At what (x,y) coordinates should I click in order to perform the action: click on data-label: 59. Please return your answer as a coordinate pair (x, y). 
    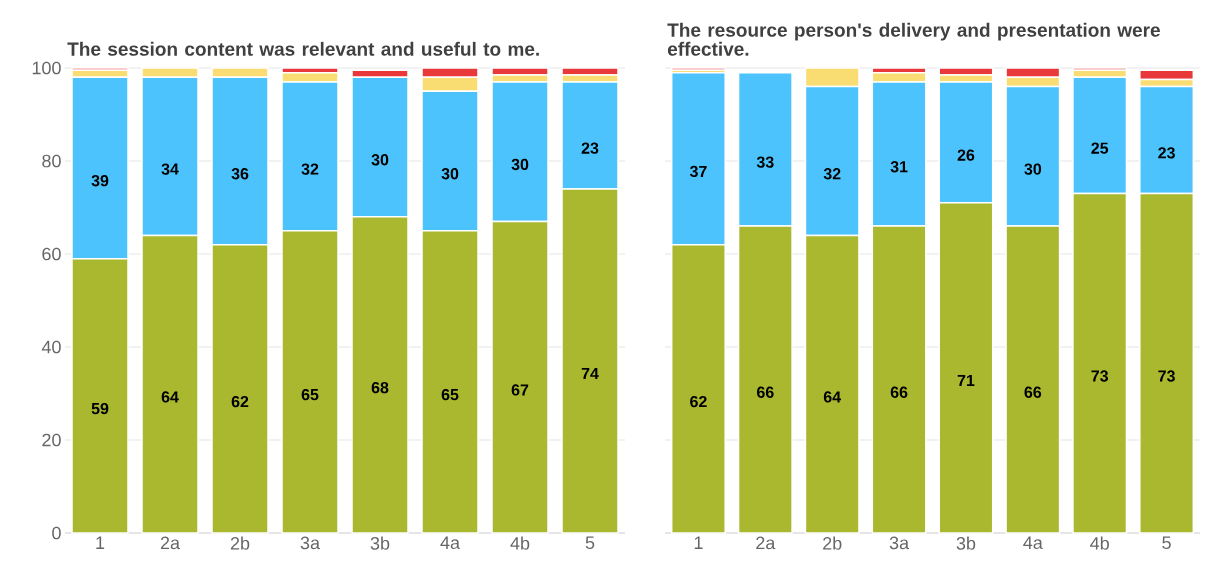
    Looking at the image, I should click on (100, 408).